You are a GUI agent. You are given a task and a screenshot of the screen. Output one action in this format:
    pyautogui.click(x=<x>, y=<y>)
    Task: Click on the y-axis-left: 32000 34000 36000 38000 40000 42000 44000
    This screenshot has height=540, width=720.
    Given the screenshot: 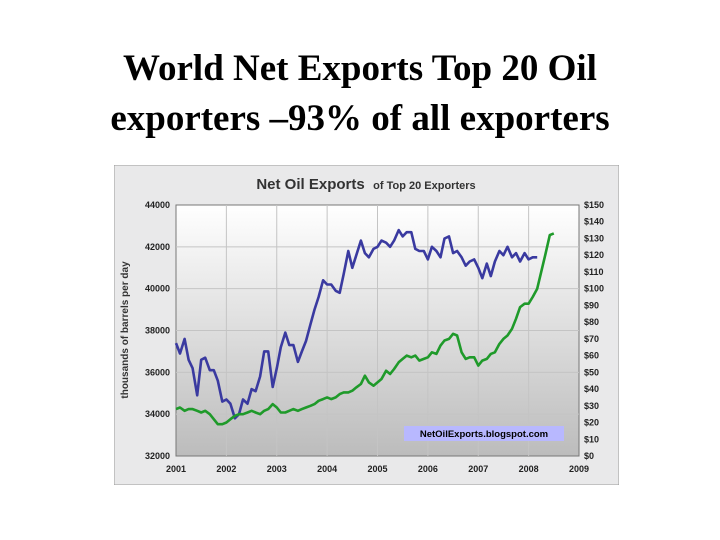 What is the action you would take?
    pyautogui.click(x=157, y=330)
    